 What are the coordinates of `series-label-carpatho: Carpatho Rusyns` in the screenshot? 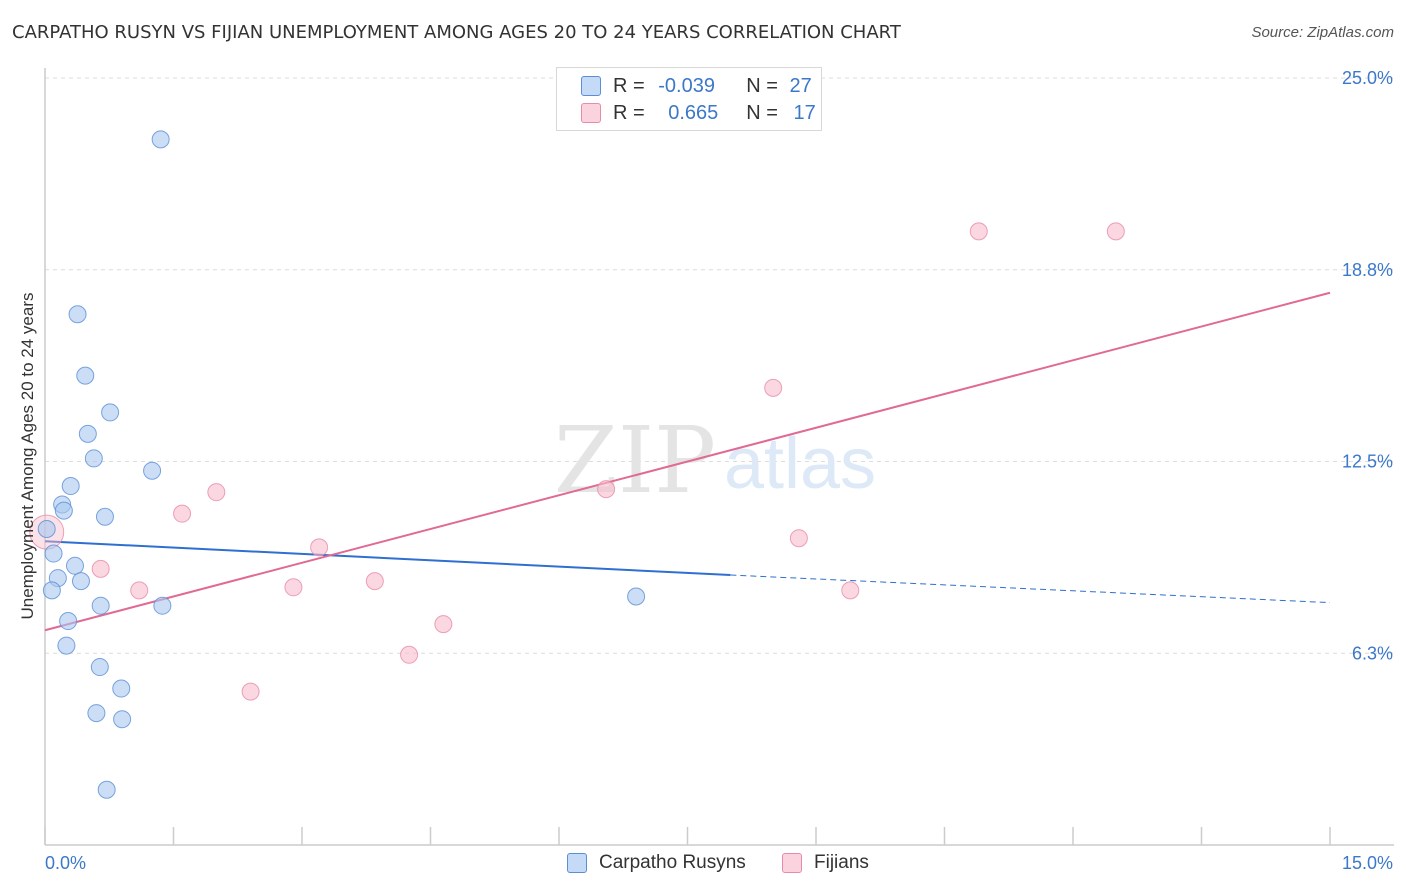 It's located at (672, 862).